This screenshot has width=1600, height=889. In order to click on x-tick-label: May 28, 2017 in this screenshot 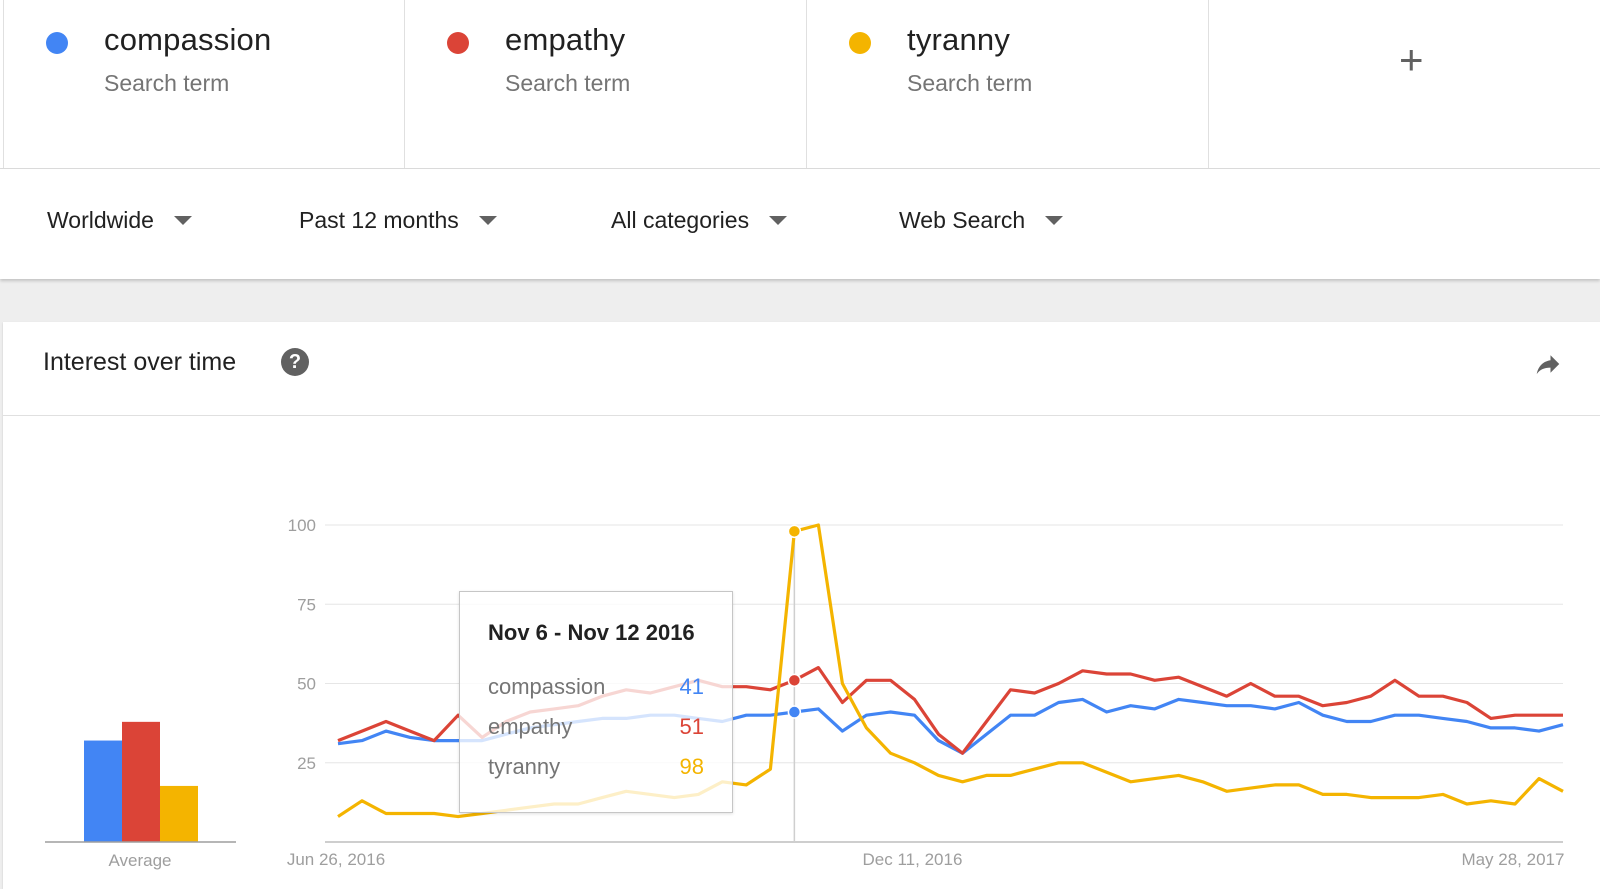, I will do `click(1512, 859)`.